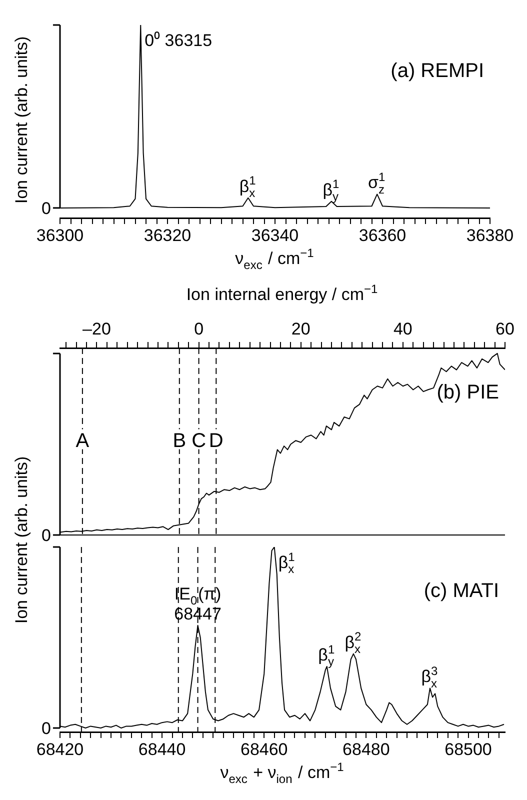 The width and height of the screenshot is (527, 800). What do you see at coordinates (60, 749) in the screenshot?
I see `x-tick-label: 68420` at bounding box center [60, 749].